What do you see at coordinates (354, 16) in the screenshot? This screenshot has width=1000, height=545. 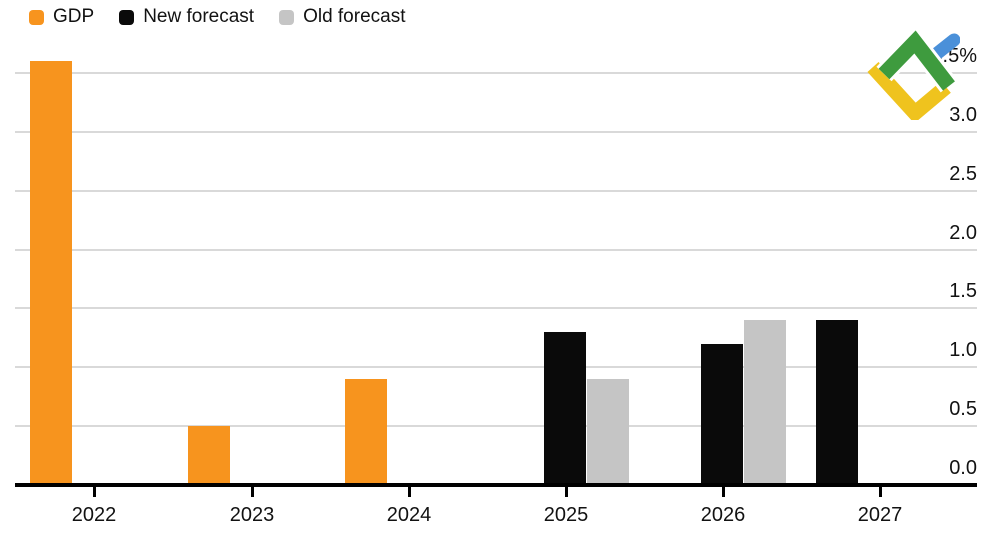 I see `legend-label-old-forecast: Old forecast` at bounding box center [354, 16].